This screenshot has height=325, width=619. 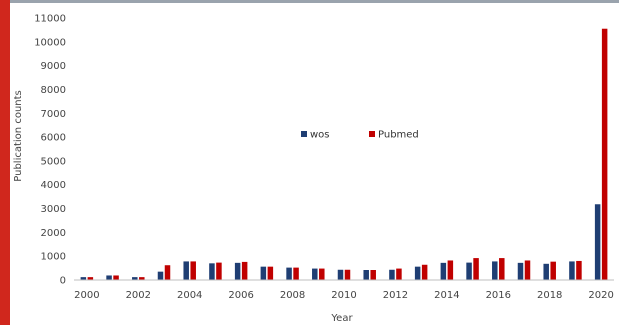 I want to click on bar-wos-2016, so click(x=495, y=270).